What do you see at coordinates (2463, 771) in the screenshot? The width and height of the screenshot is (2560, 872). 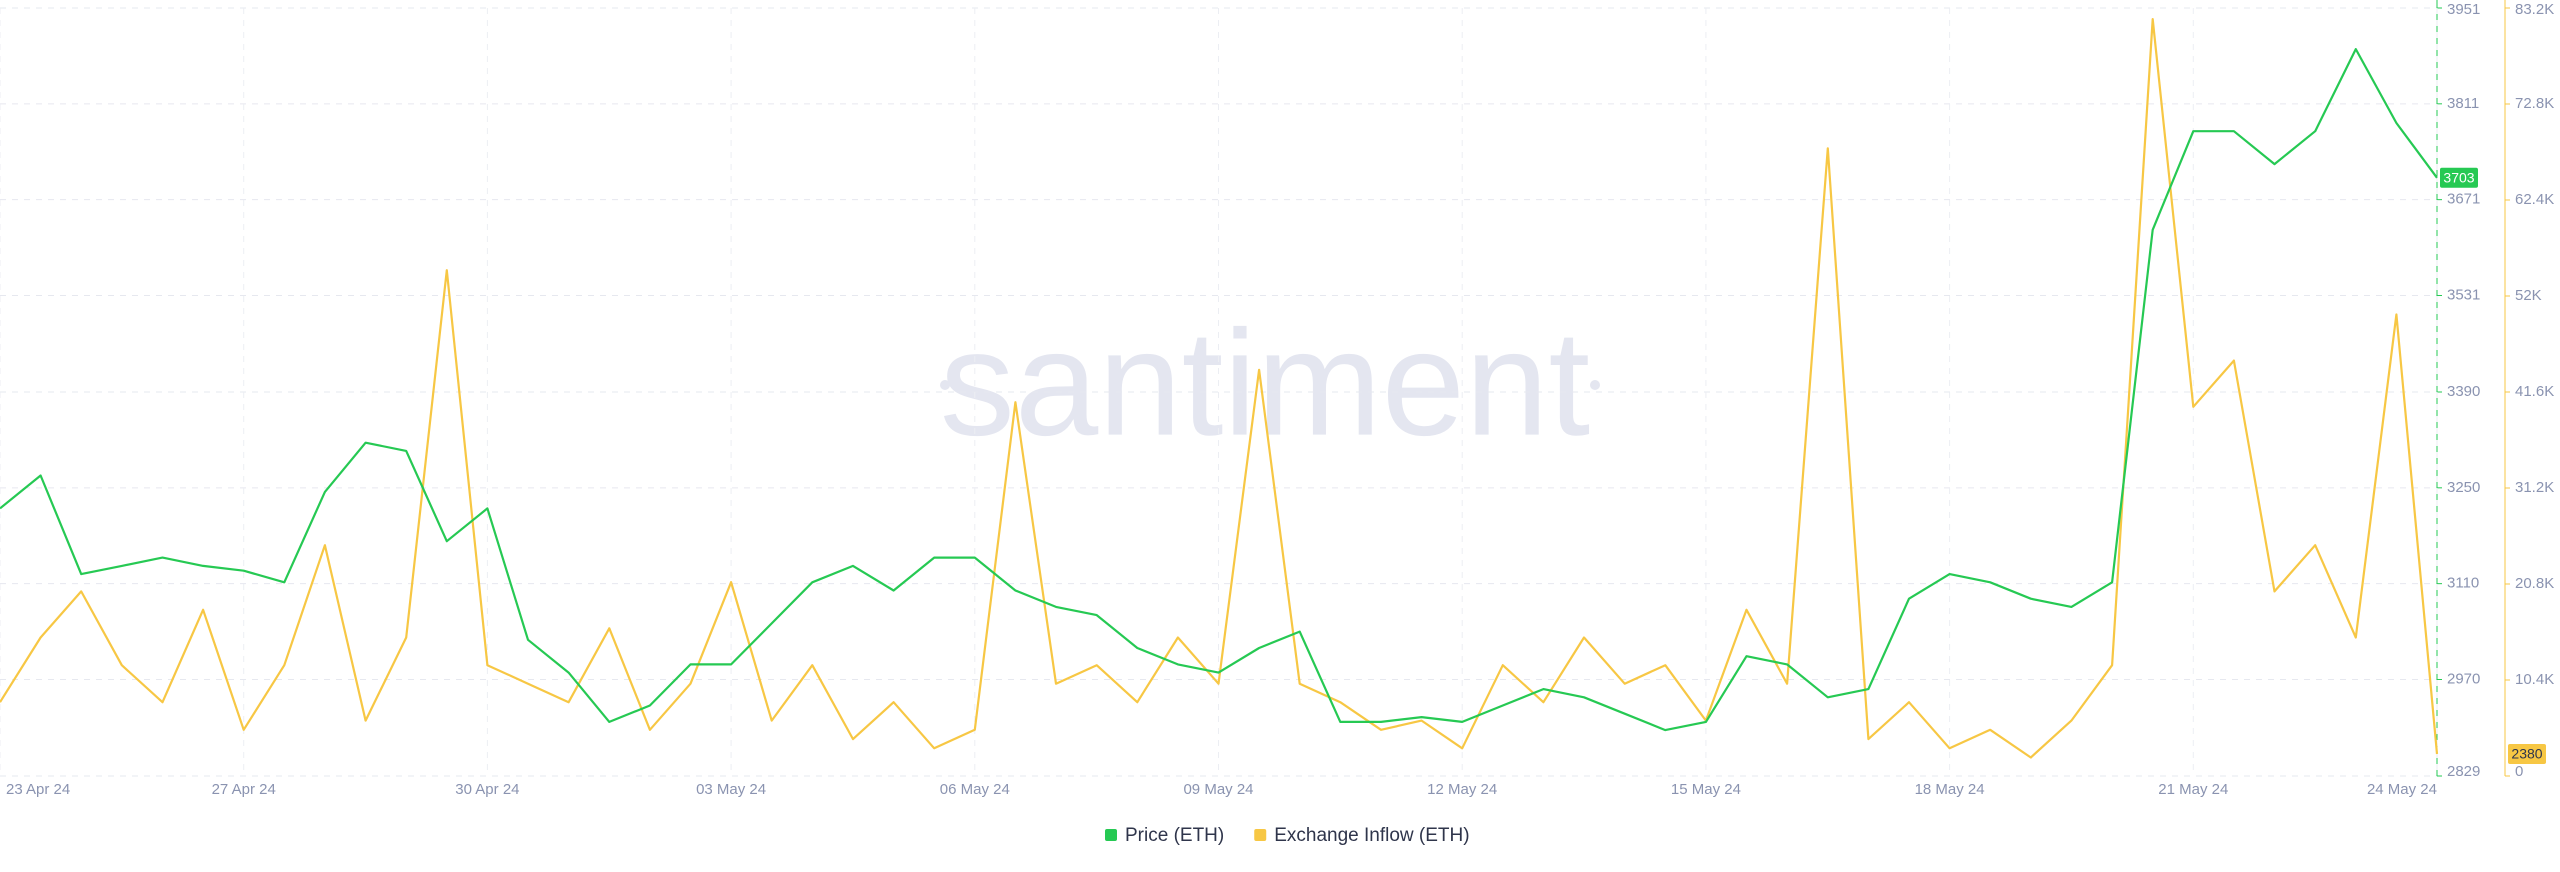 I see `y-tick-label: 2829` at bounding box center [2463, 771].